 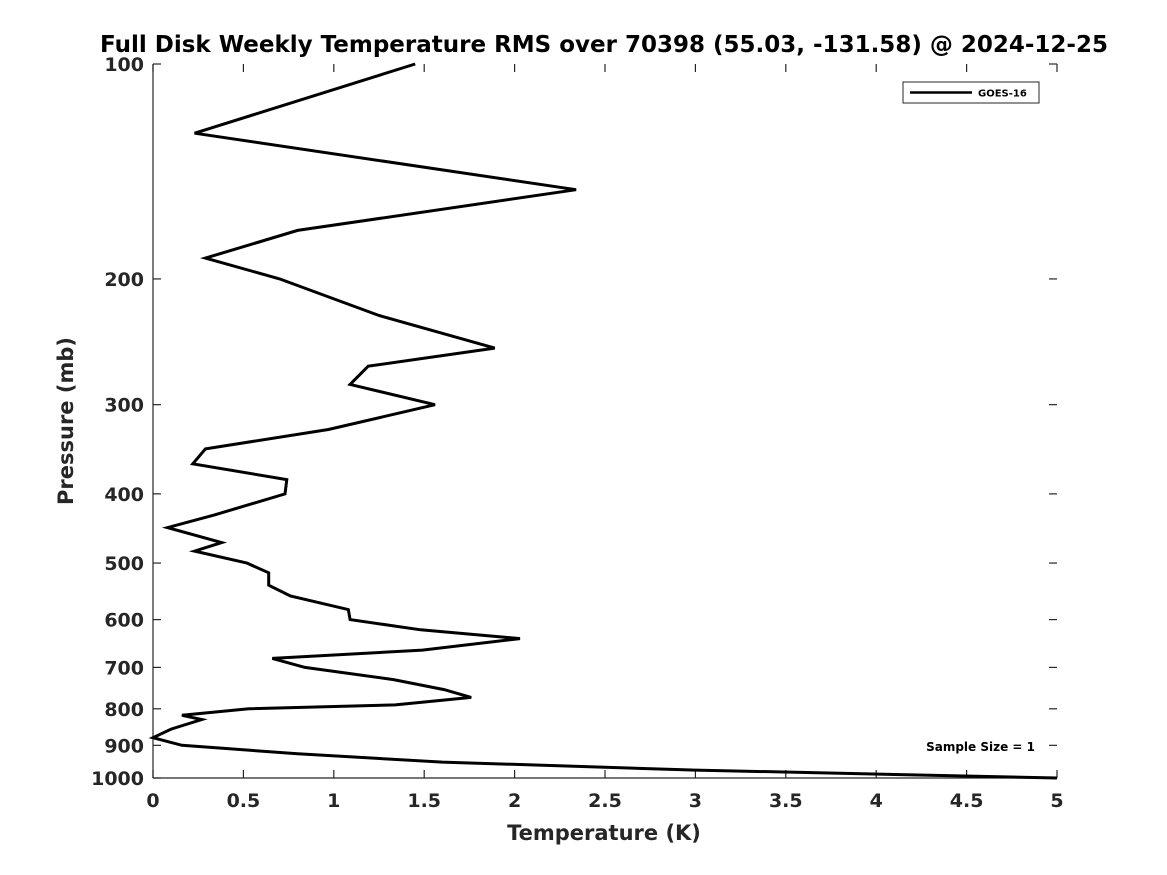 I want to click on x-tick-label: 1.5, so click(x=424, y=801).